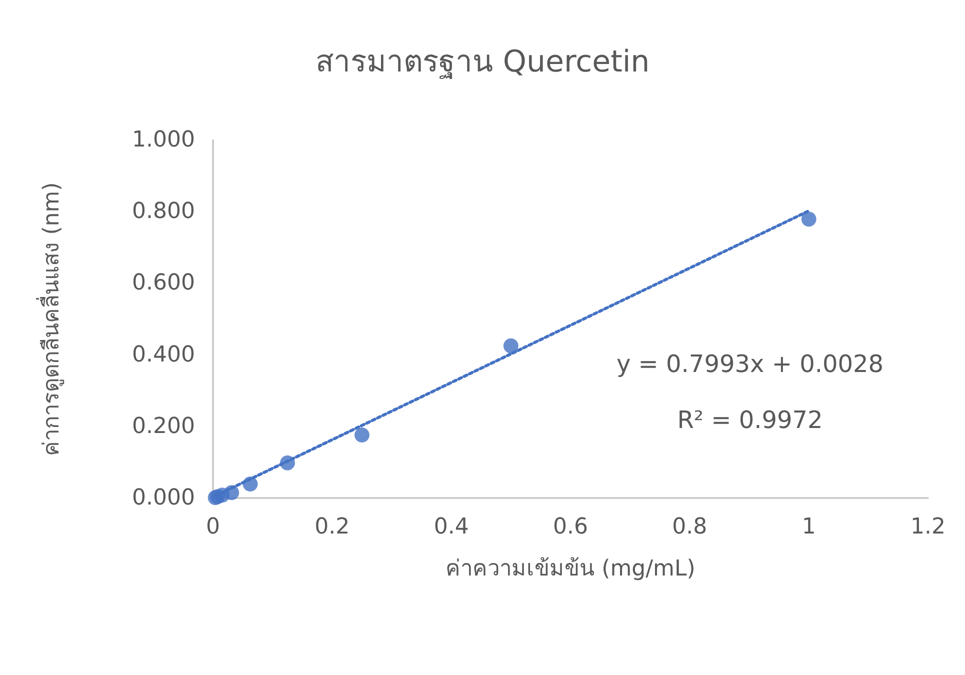  What do you see at coordinates (571, 569) in the screenshot?
I see `x-axis-title: ค่าความเข้มข้น (mg/mL)` at bounding box center [571, 569].